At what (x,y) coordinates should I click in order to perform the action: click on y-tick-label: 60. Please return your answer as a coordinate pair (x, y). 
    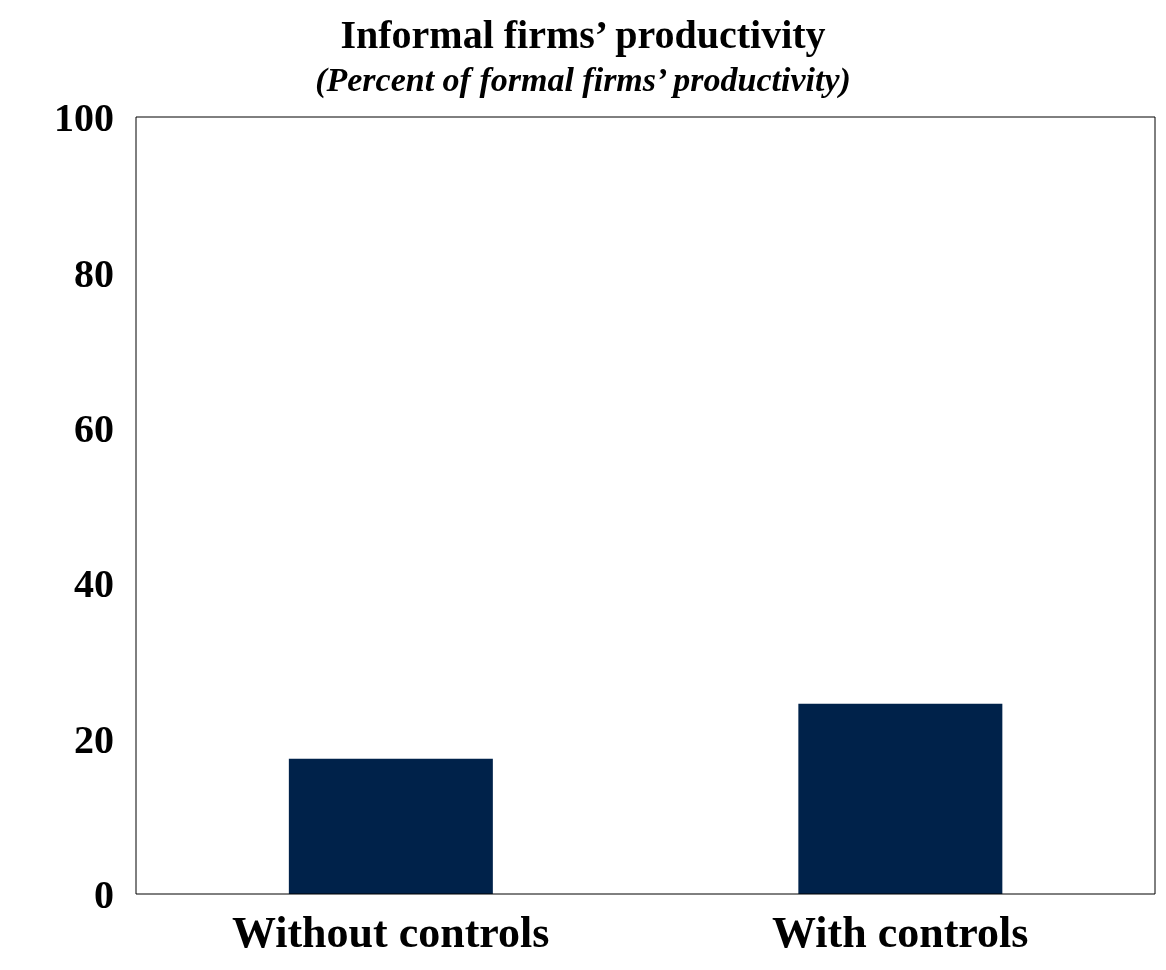
    Looking at the image, I should click on (94, 428).